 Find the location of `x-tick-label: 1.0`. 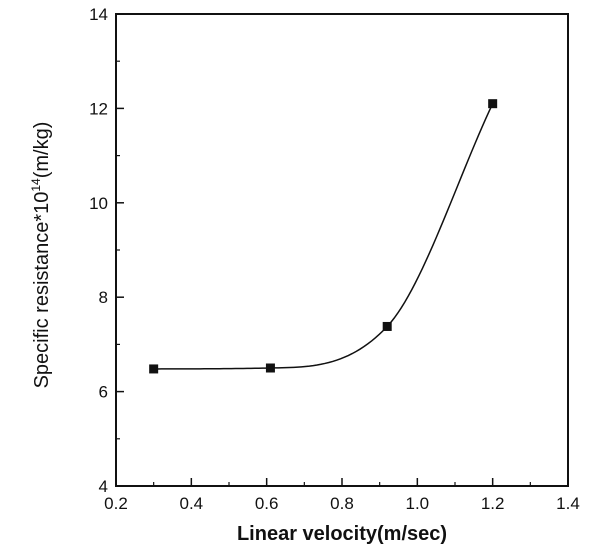

x-tick-label: 1.0 is located at coordinates (418, 503).